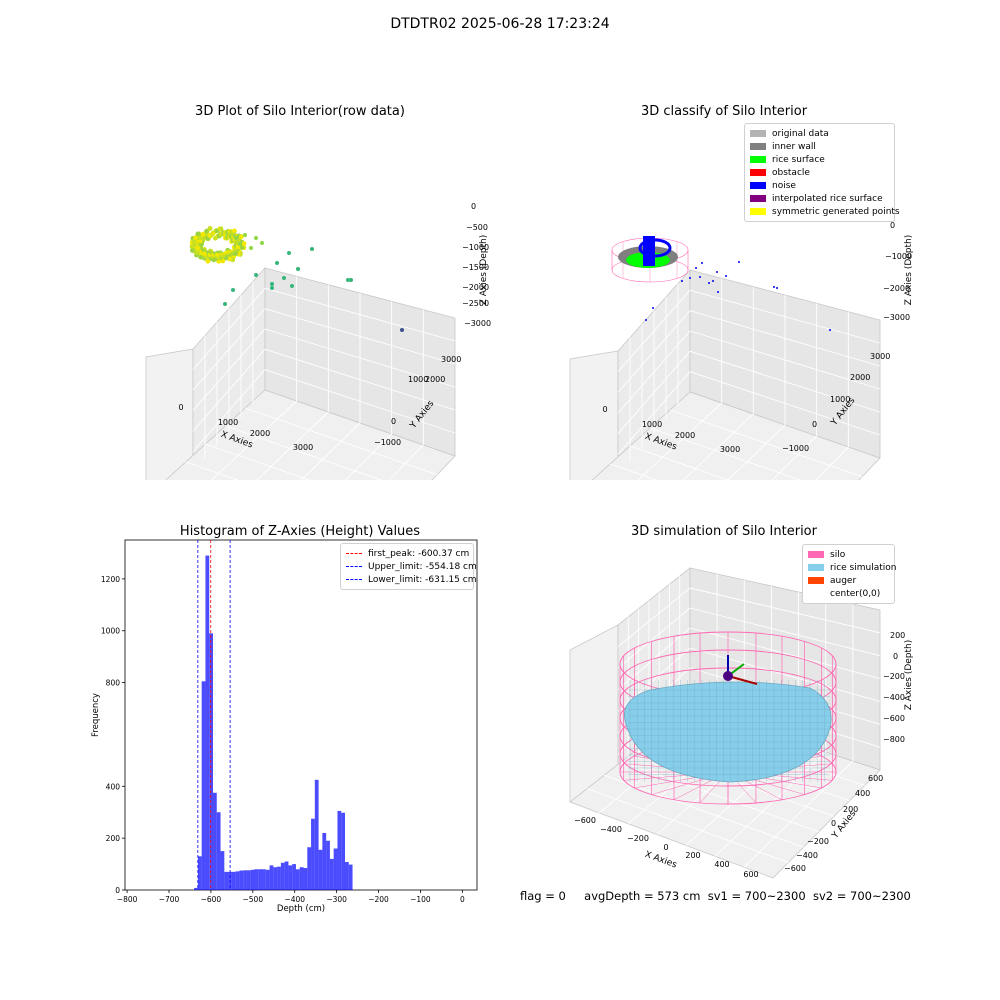 The height and width of the screenshot is (1000, 1000). I want to click on tick-x-2: 2000, so click(260, 433).